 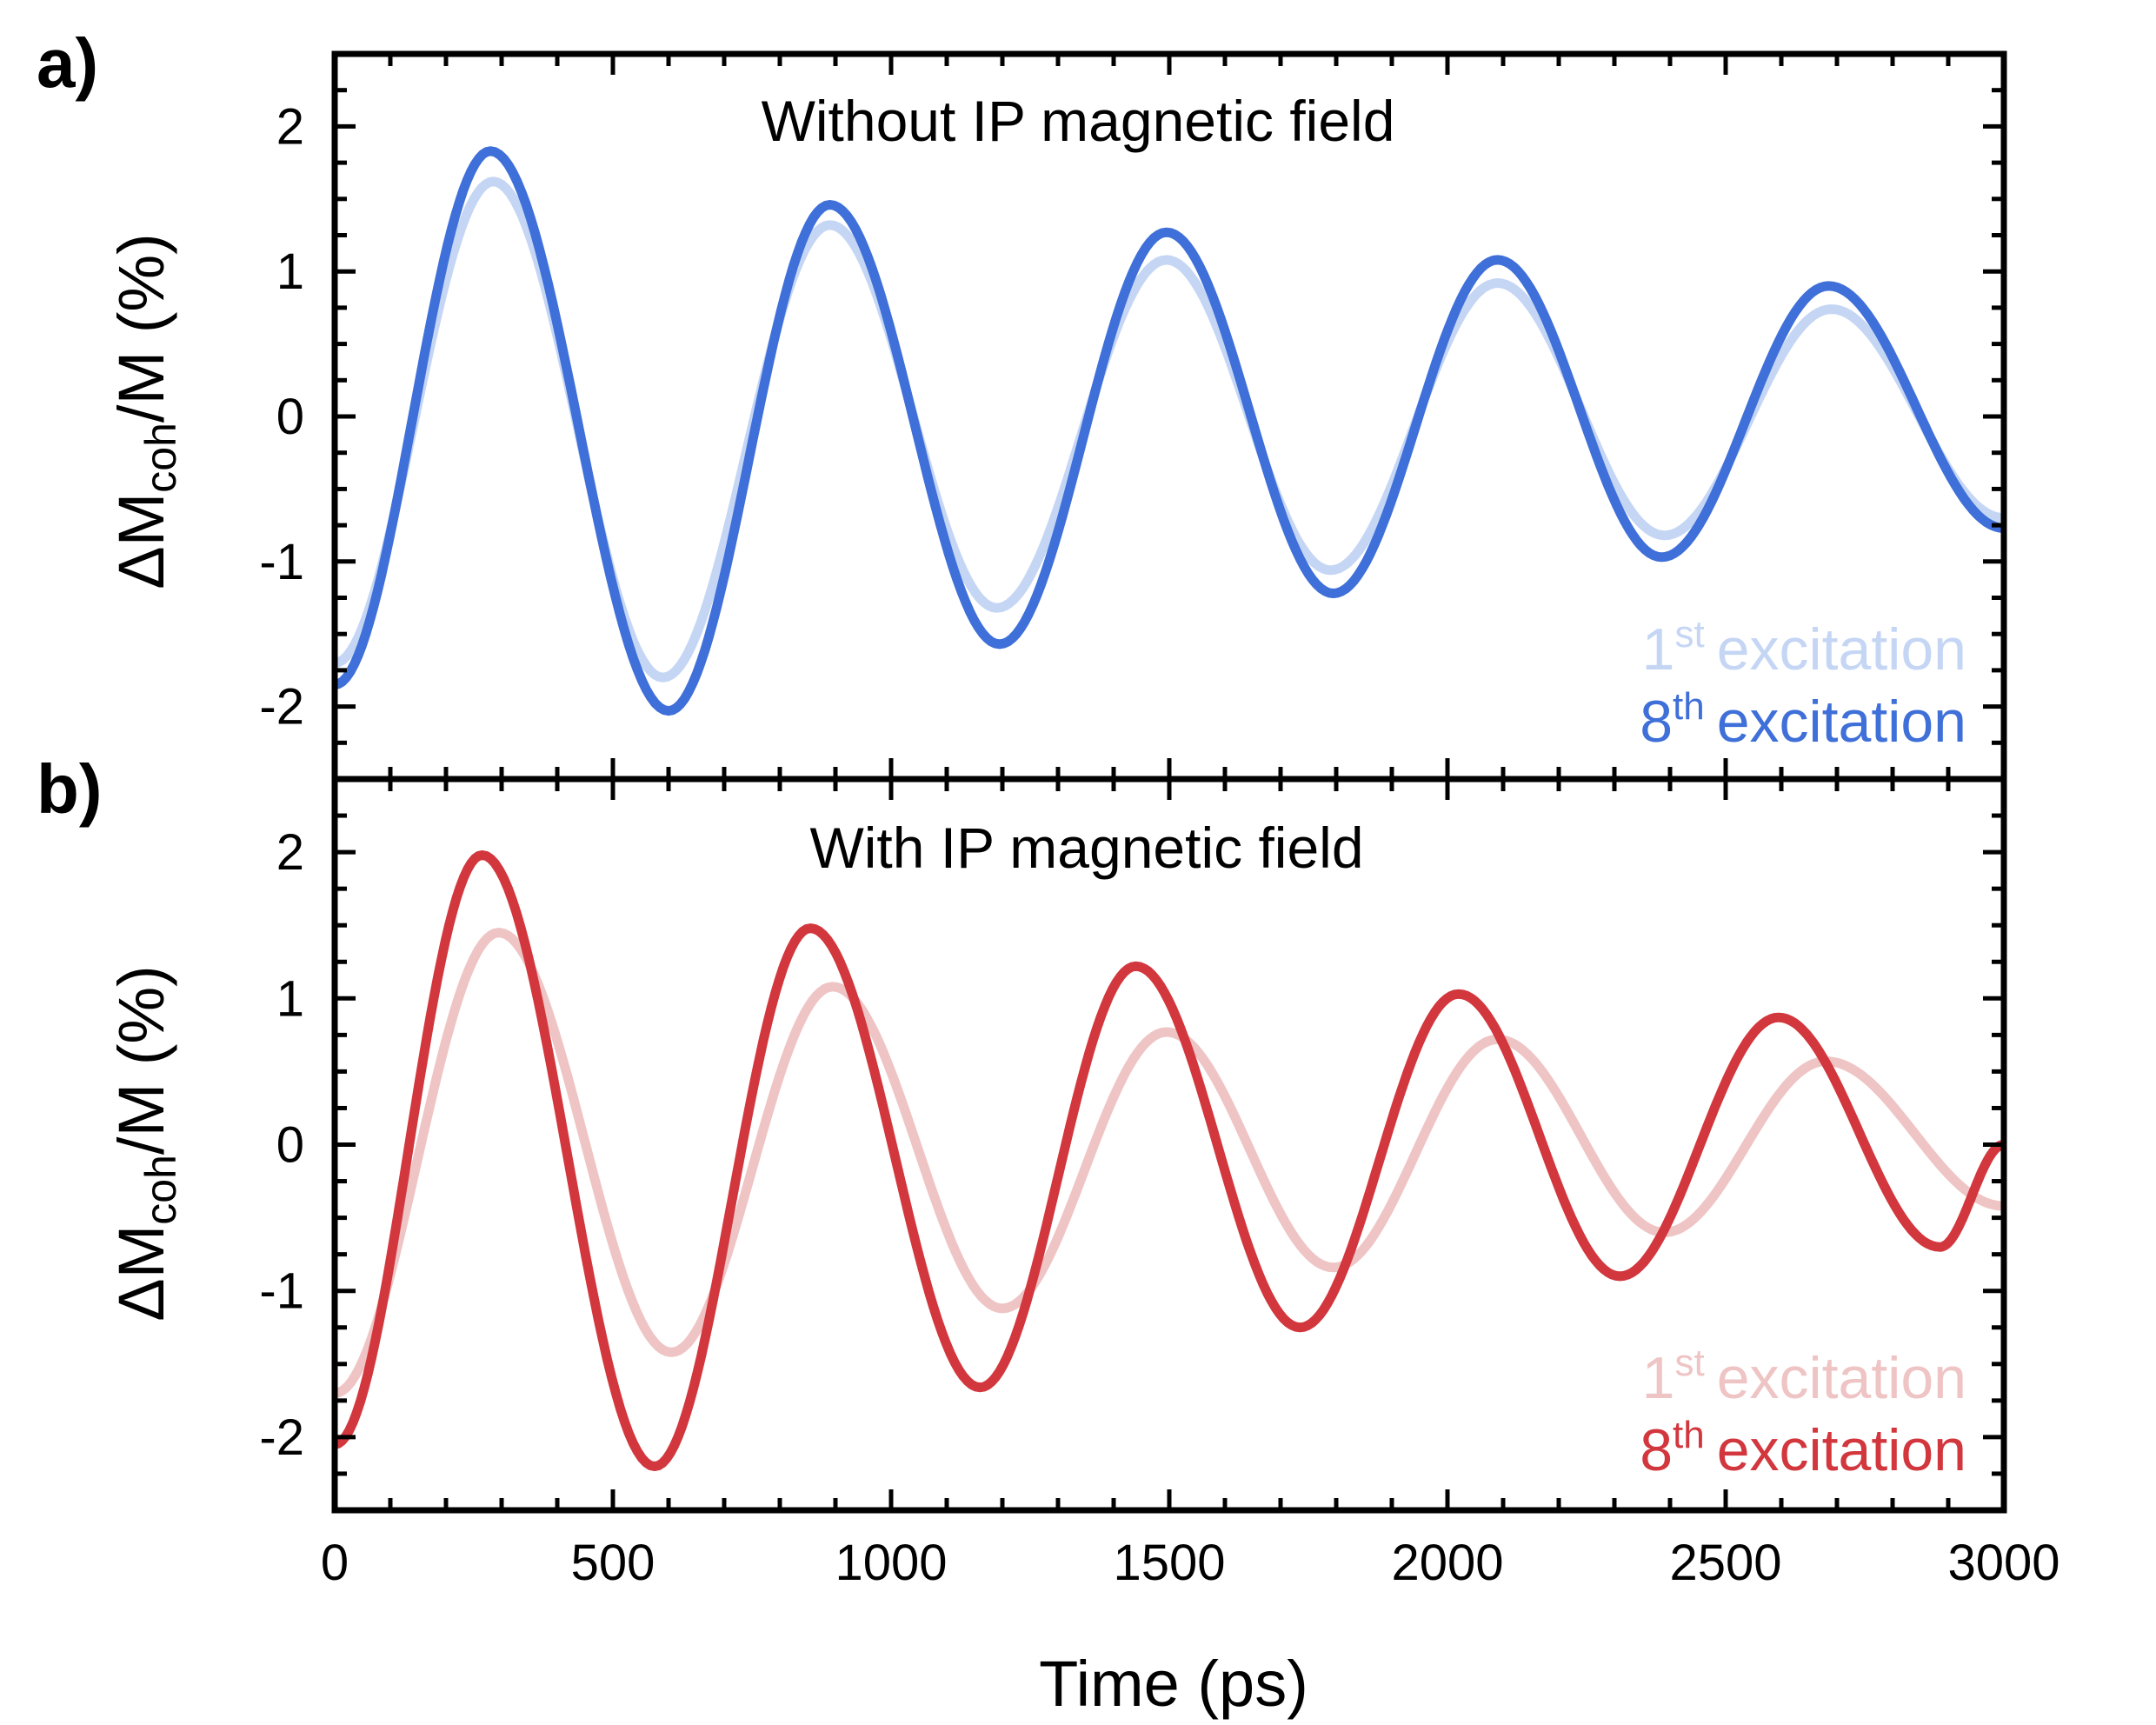 What do you see at coordinates (1169, 1563) in the screenshot?
I see `x-tick-label: 1500` at bounding box center [1169, 1563].